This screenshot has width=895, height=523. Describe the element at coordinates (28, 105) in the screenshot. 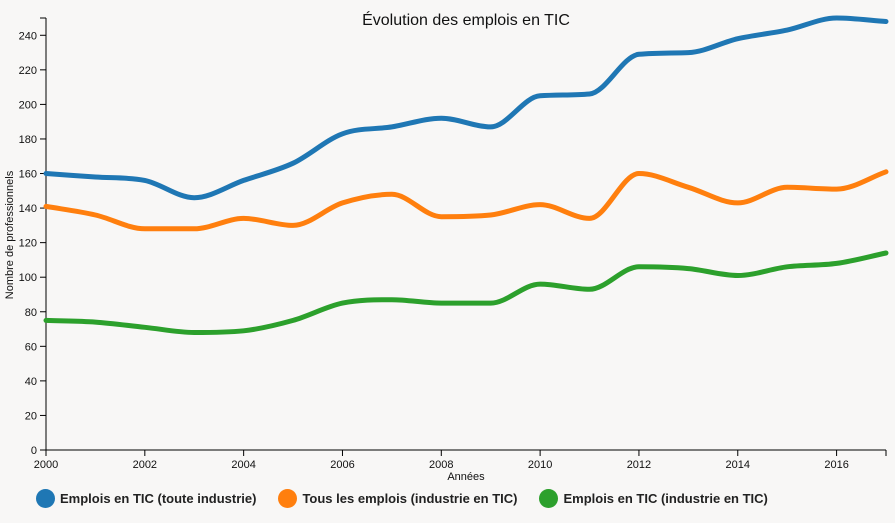

I see `y-tick-label: 200` at that location.